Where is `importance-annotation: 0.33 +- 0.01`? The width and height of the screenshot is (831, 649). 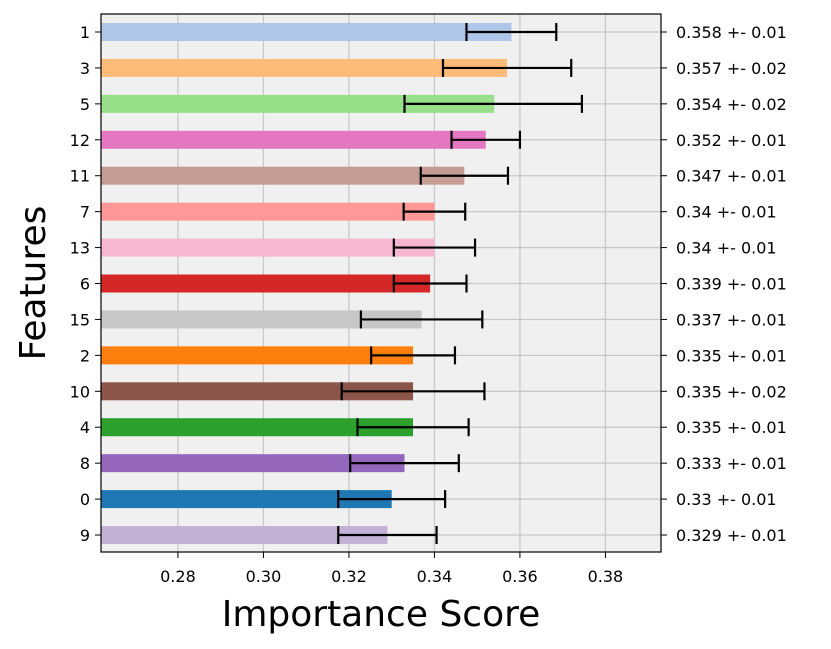 importance-annotation: 0.33 +- 0.01 is located at coordinates (726, 499).